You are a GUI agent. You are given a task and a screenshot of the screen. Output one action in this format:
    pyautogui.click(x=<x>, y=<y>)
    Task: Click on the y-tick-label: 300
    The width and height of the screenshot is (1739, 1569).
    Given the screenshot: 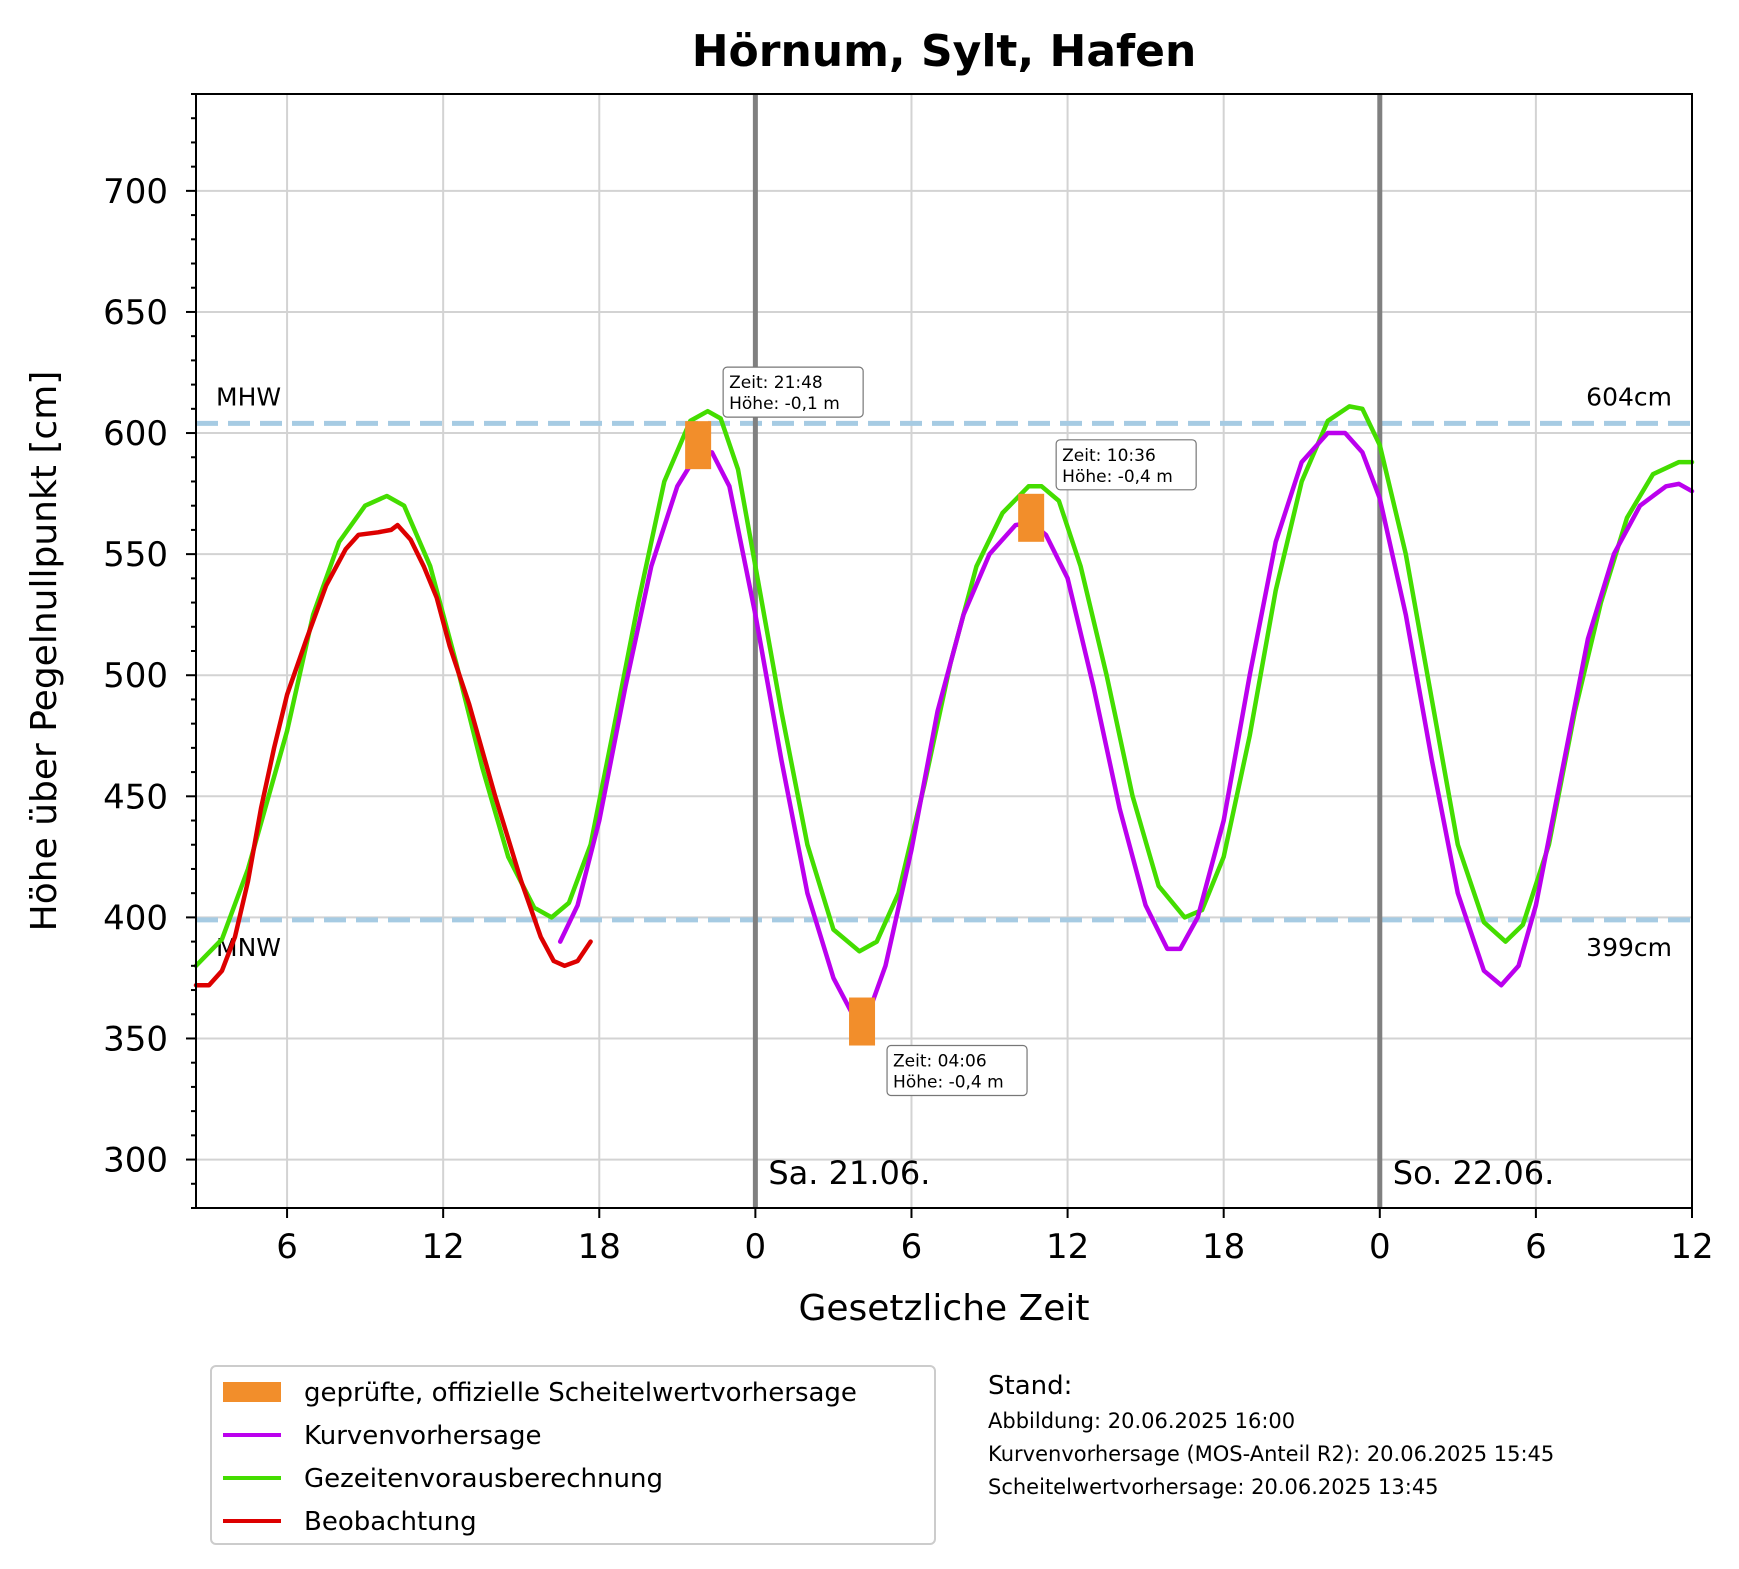 What is the action you would take?
    pyautogui.click(x=135, y=1161)
    